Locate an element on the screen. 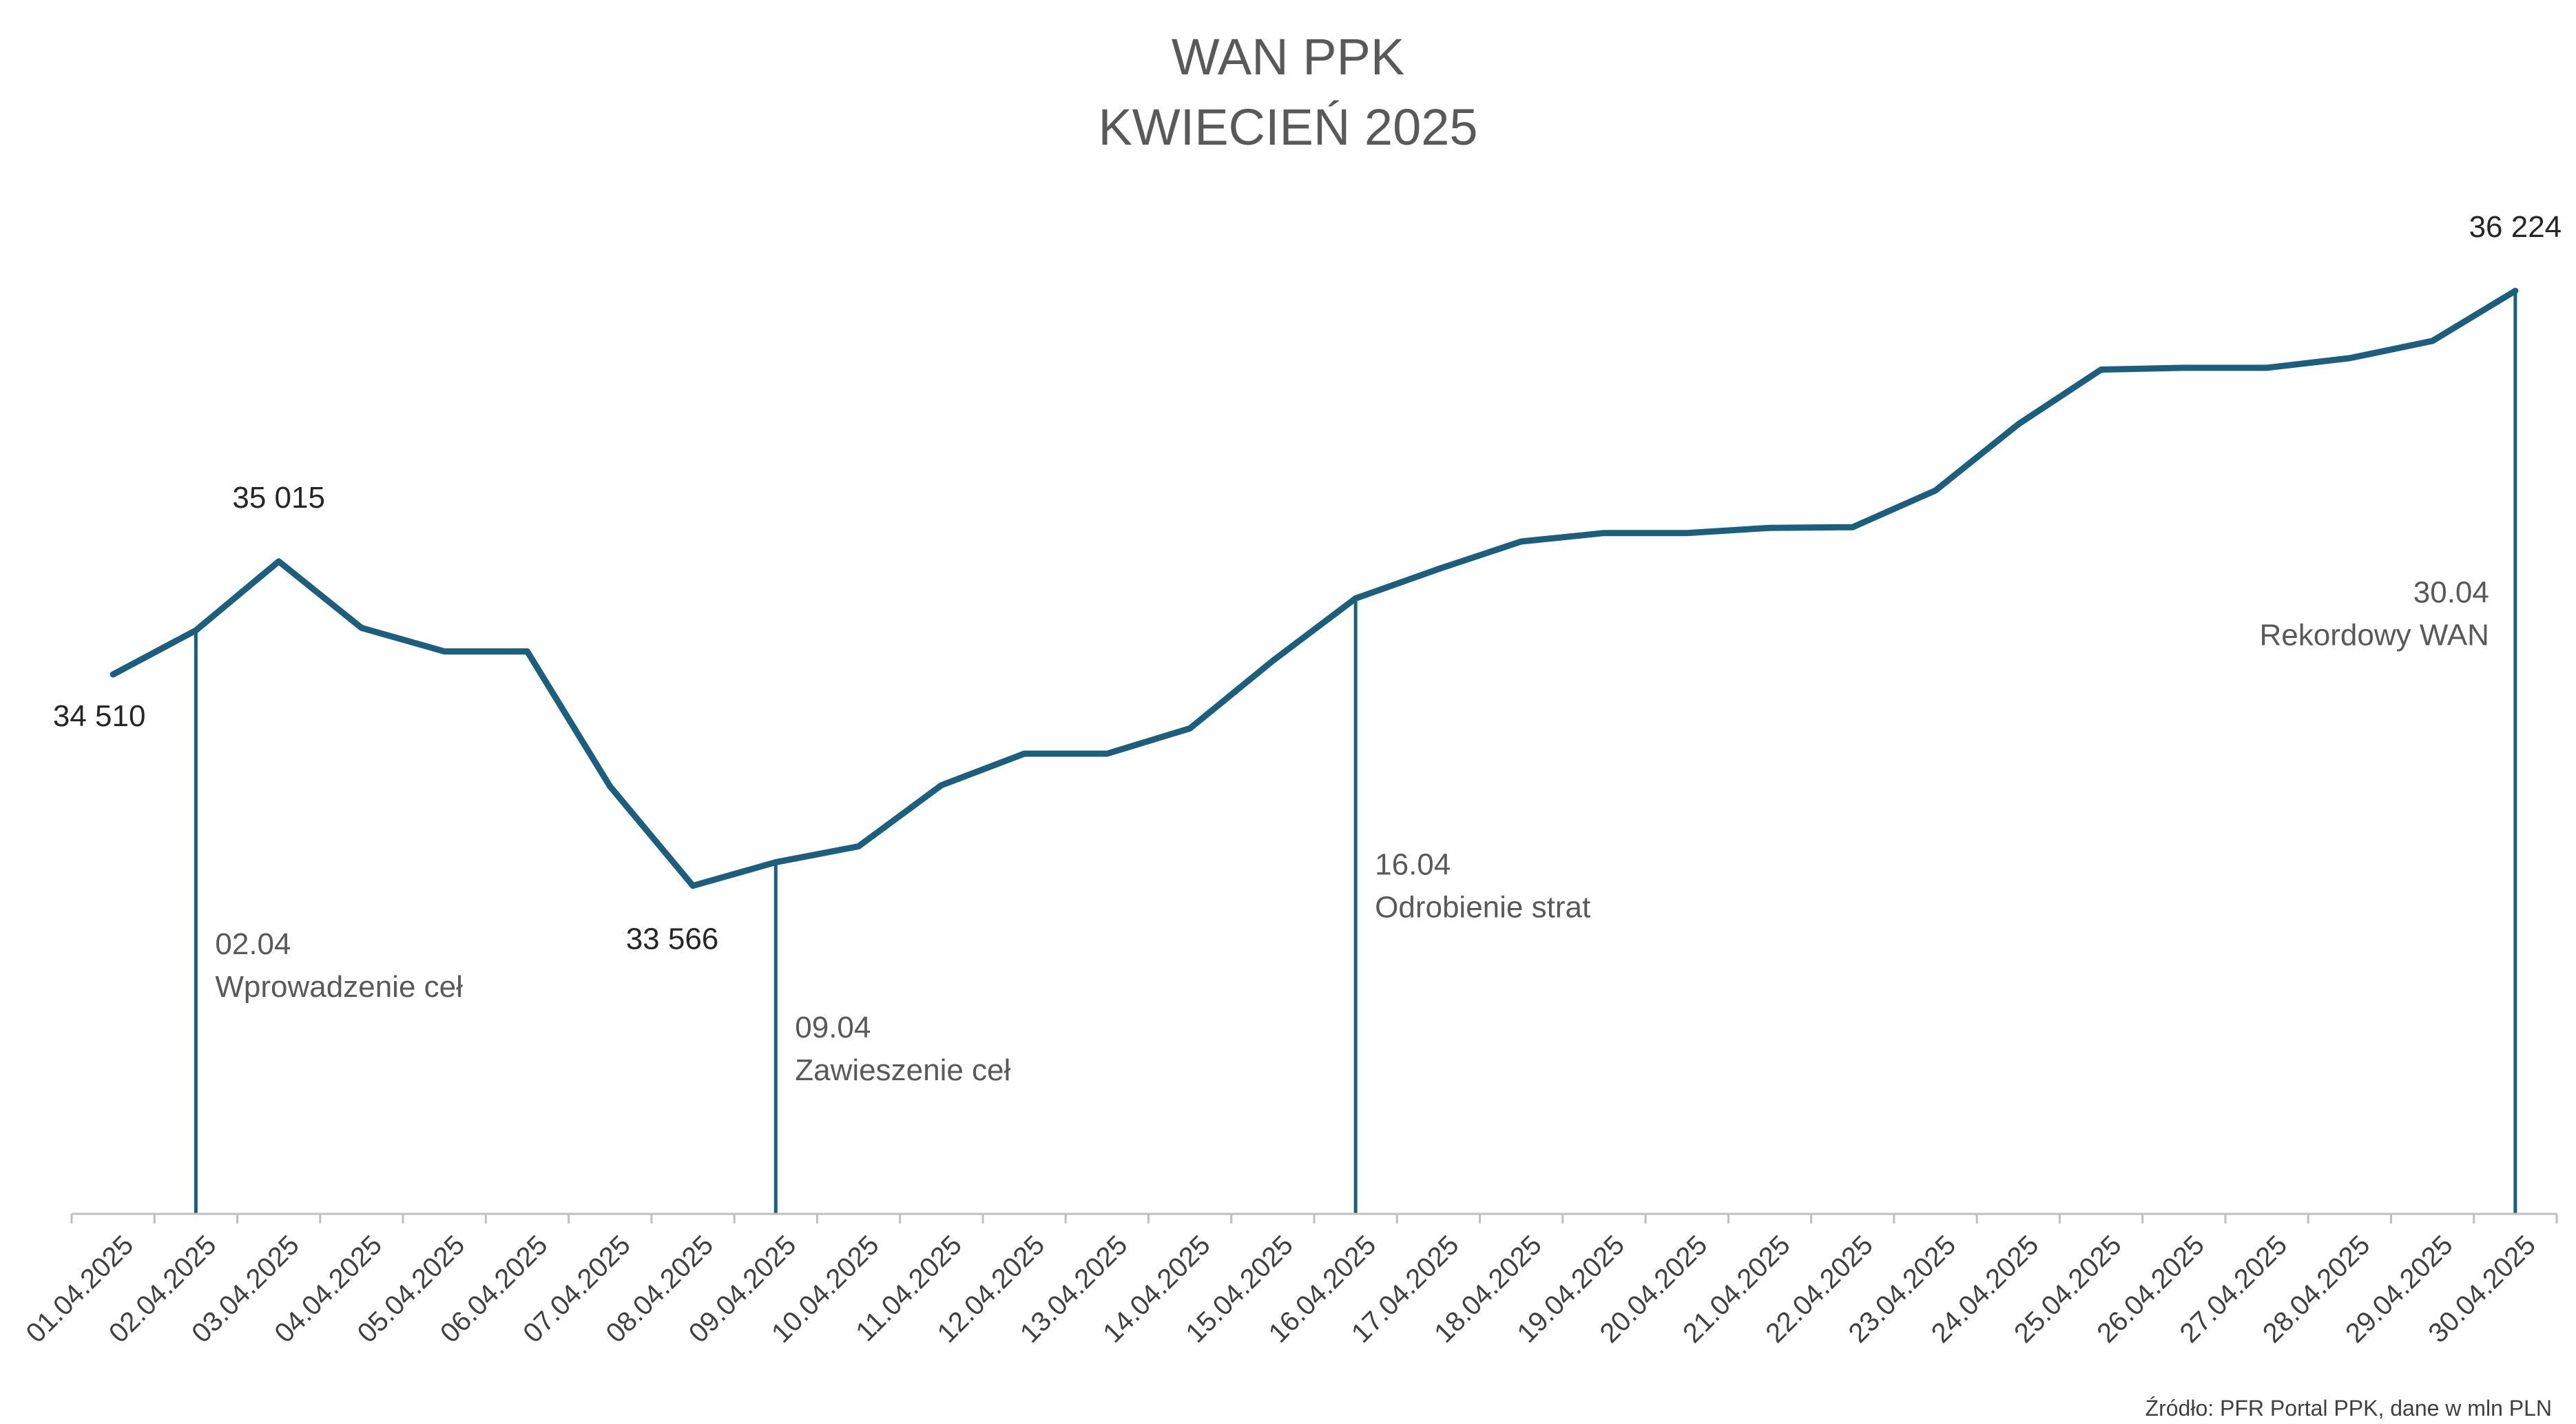 This screenshot has height=1424, width=2576. data-label: 35 015 is located at coordinates (278, 498).